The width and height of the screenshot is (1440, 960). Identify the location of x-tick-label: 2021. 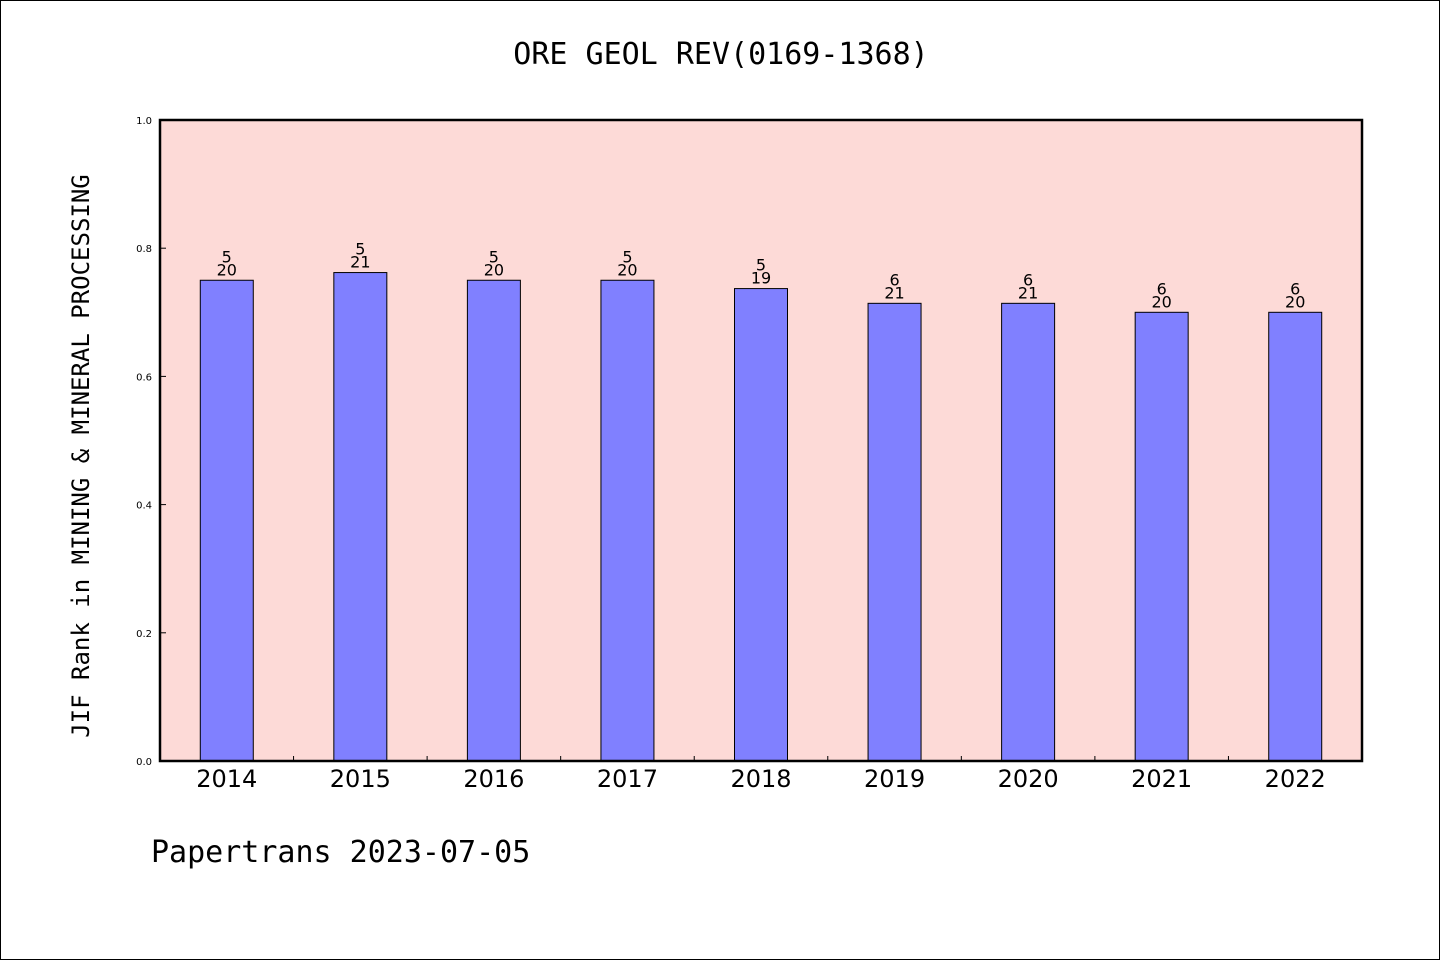
(1161, 779).